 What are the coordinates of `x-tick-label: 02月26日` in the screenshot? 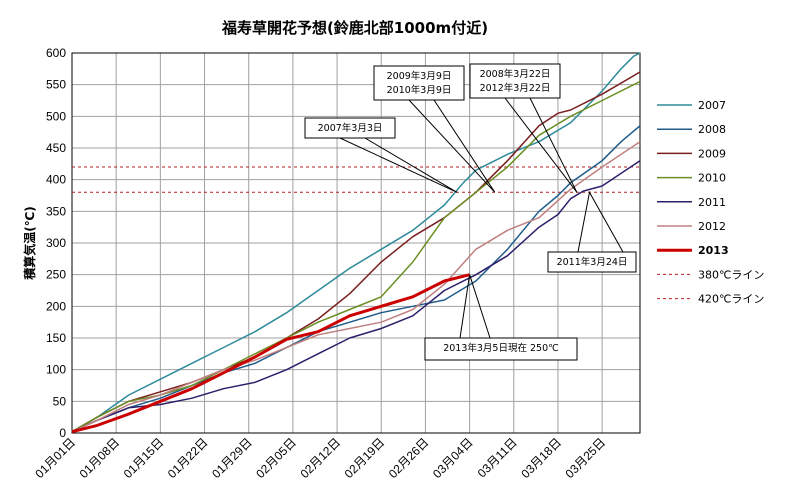 It's located at (409, 458).